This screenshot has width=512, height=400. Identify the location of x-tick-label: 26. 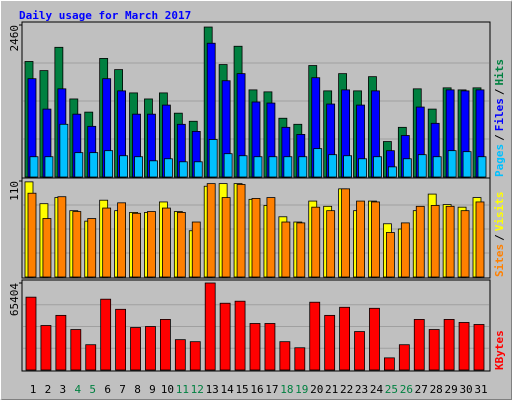
(406, 389).